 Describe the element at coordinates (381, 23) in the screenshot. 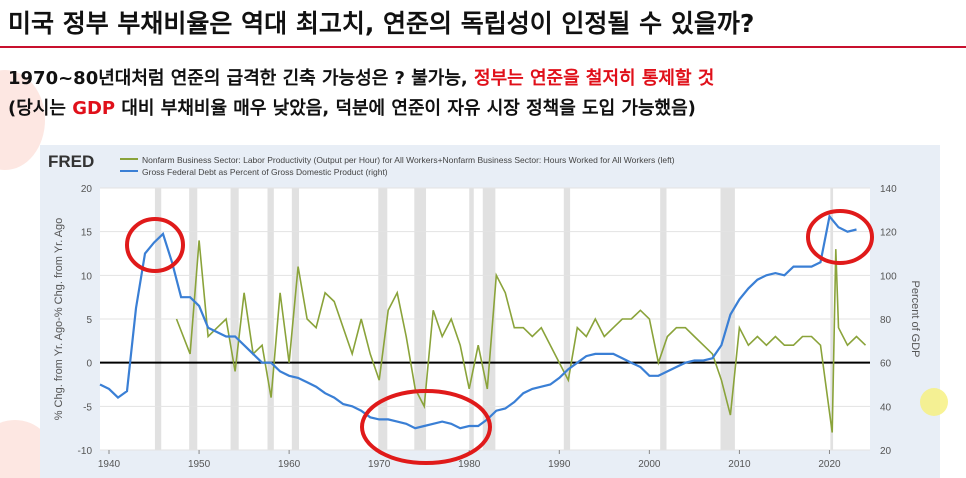

I see `slide-title: 미국 정부 부채비율은 역대 최고치, 연준의 독립성이 인정될 수 있을까?` at that location.